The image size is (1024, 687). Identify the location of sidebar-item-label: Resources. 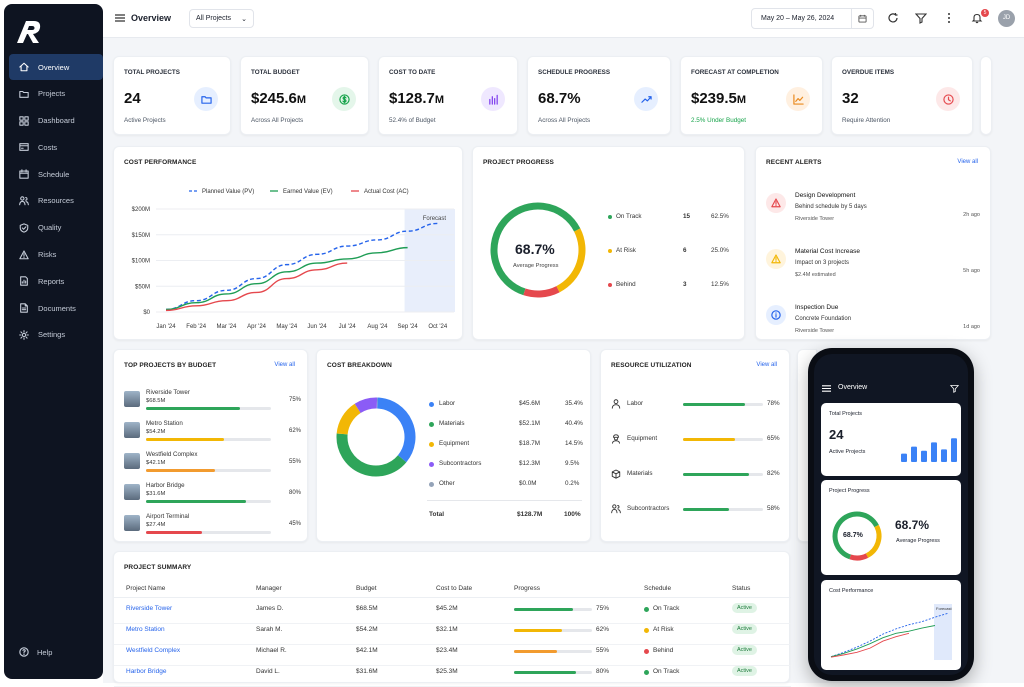
(56, 200).